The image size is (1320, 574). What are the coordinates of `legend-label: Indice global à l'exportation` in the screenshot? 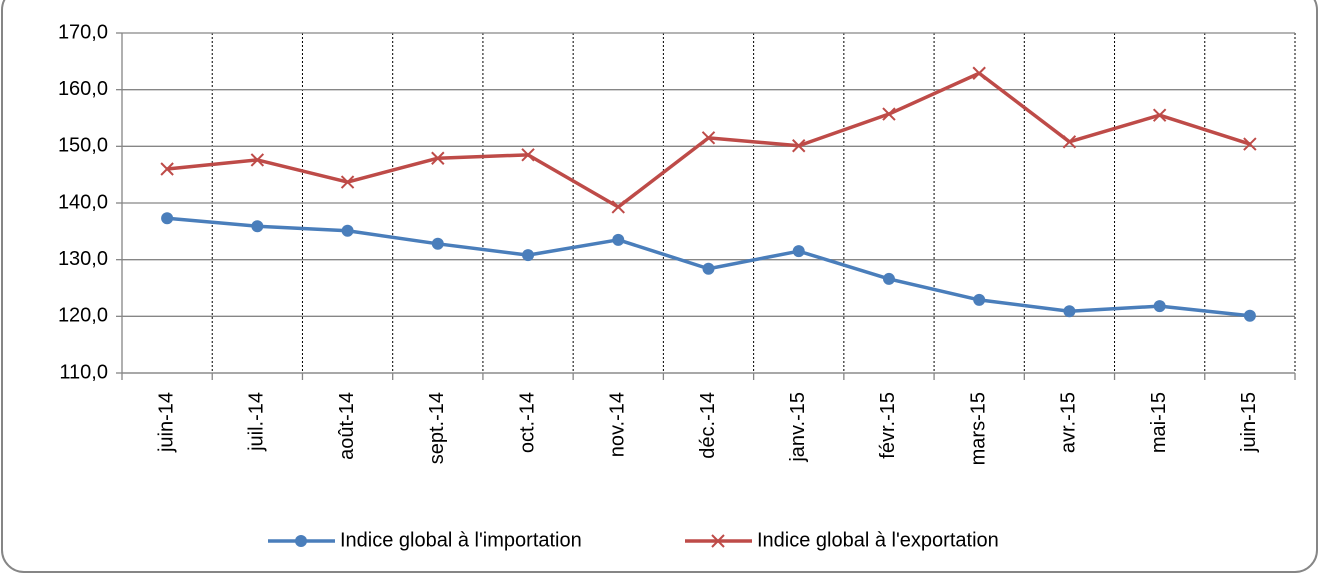 It's located at (878, 540).